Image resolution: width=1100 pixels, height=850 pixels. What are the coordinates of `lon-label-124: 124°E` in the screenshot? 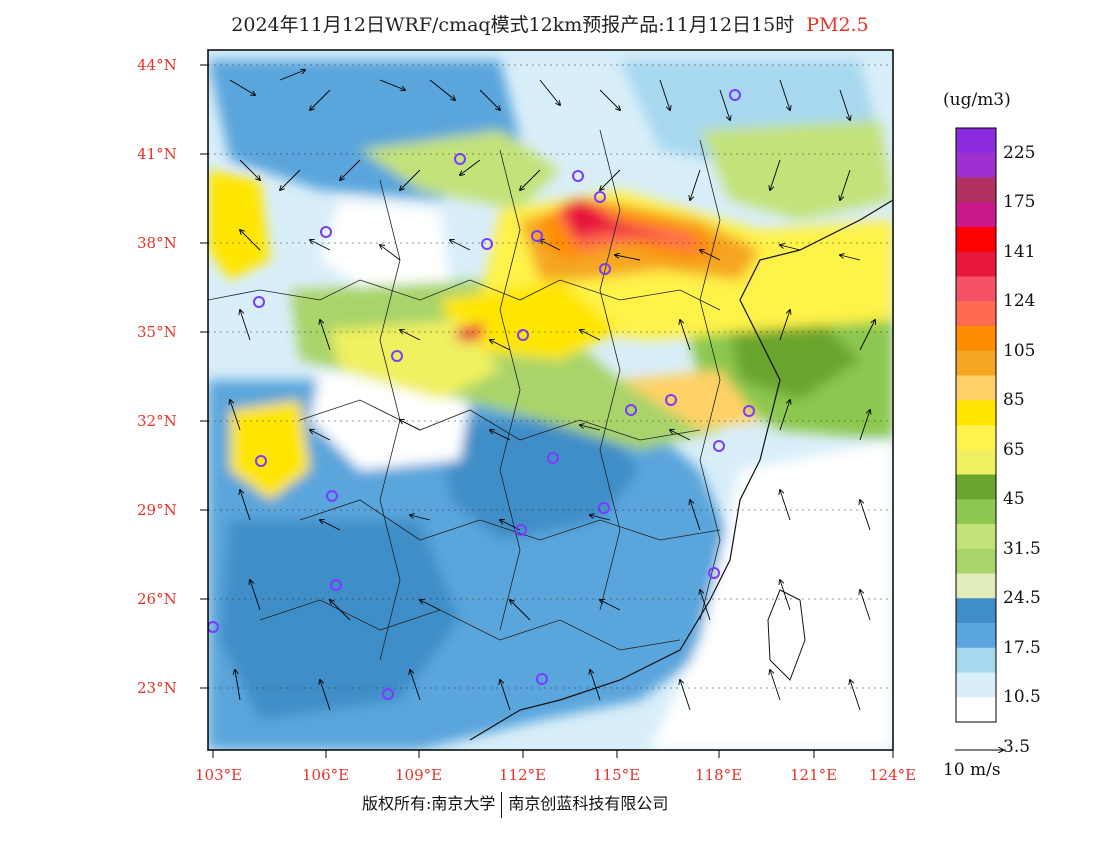 It's located at (893, 775).